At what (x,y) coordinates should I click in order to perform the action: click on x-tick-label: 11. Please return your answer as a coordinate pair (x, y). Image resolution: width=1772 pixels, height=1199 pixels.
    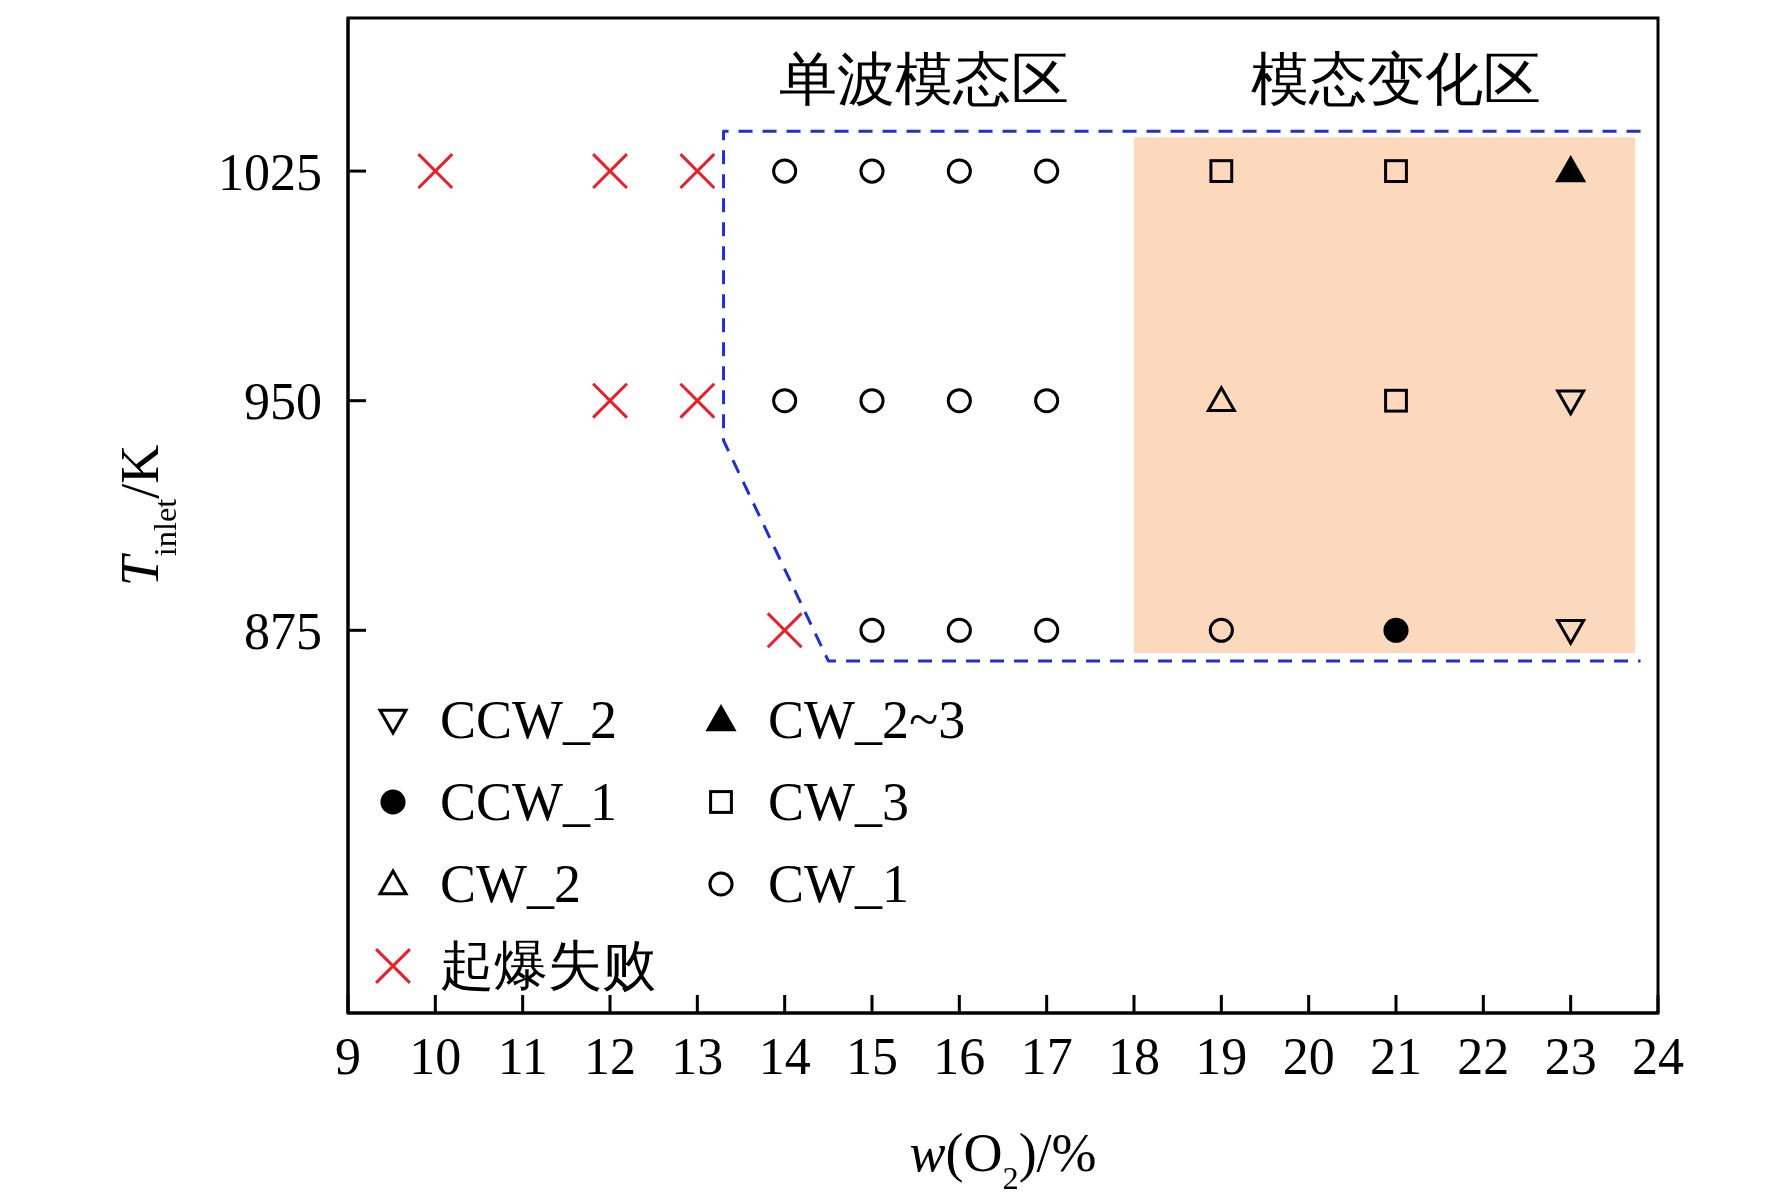
    Looking at the image, I should click on (522, 1056).